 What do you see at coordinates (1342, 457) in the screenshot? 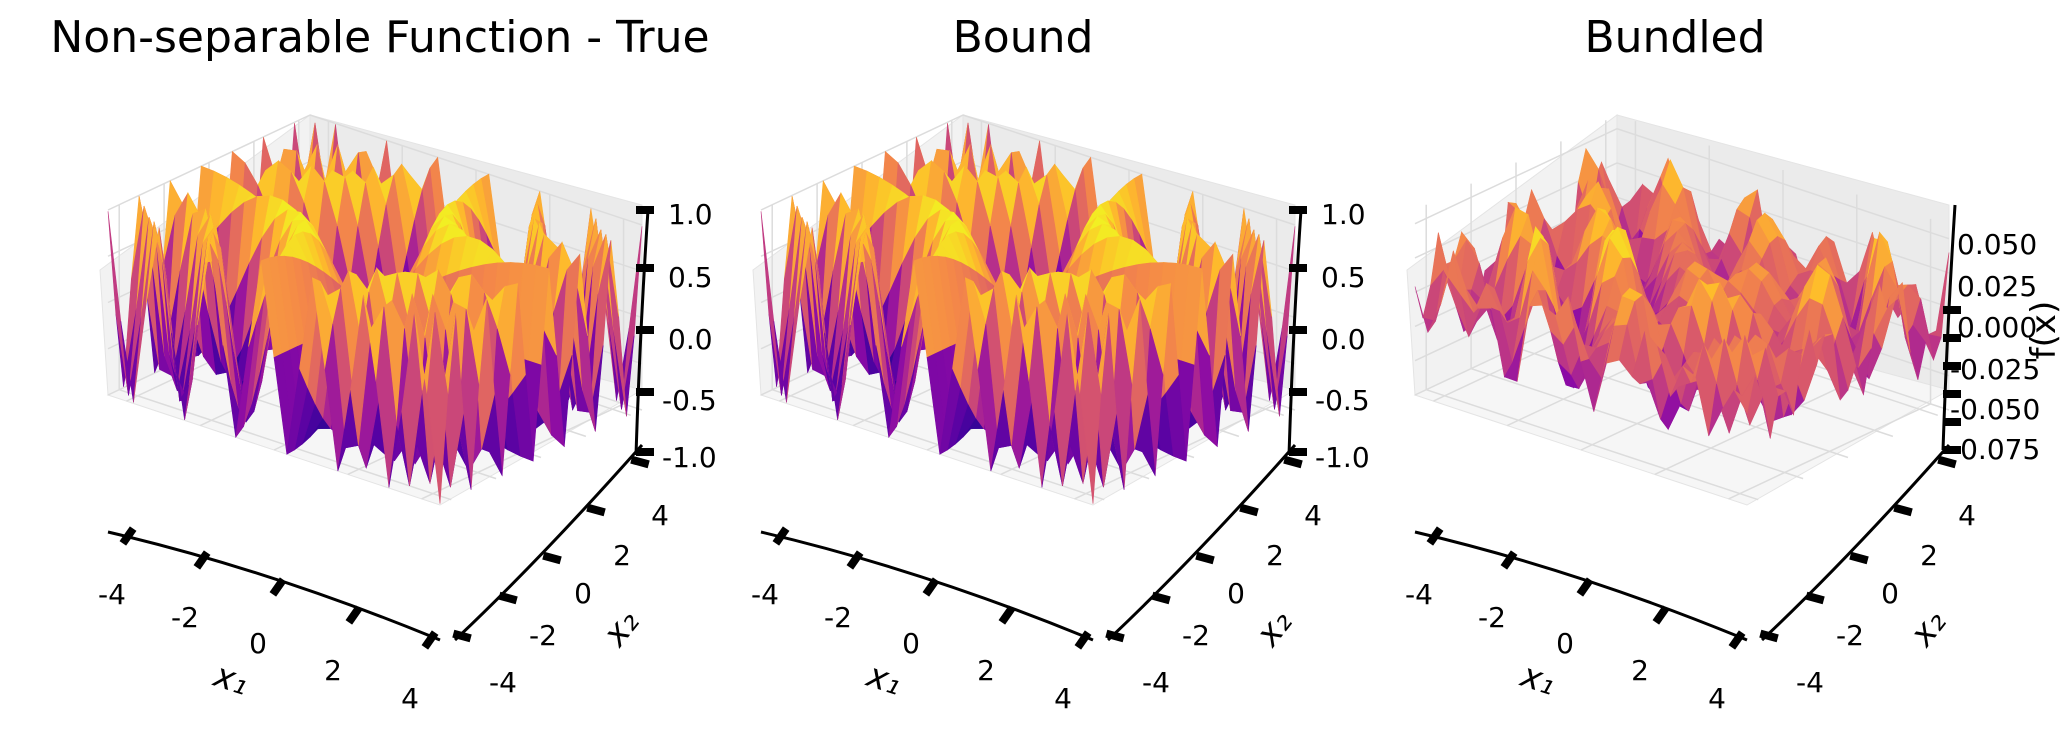
I see `z-tick-label: -1.0` at bounding box center [1342, 457].